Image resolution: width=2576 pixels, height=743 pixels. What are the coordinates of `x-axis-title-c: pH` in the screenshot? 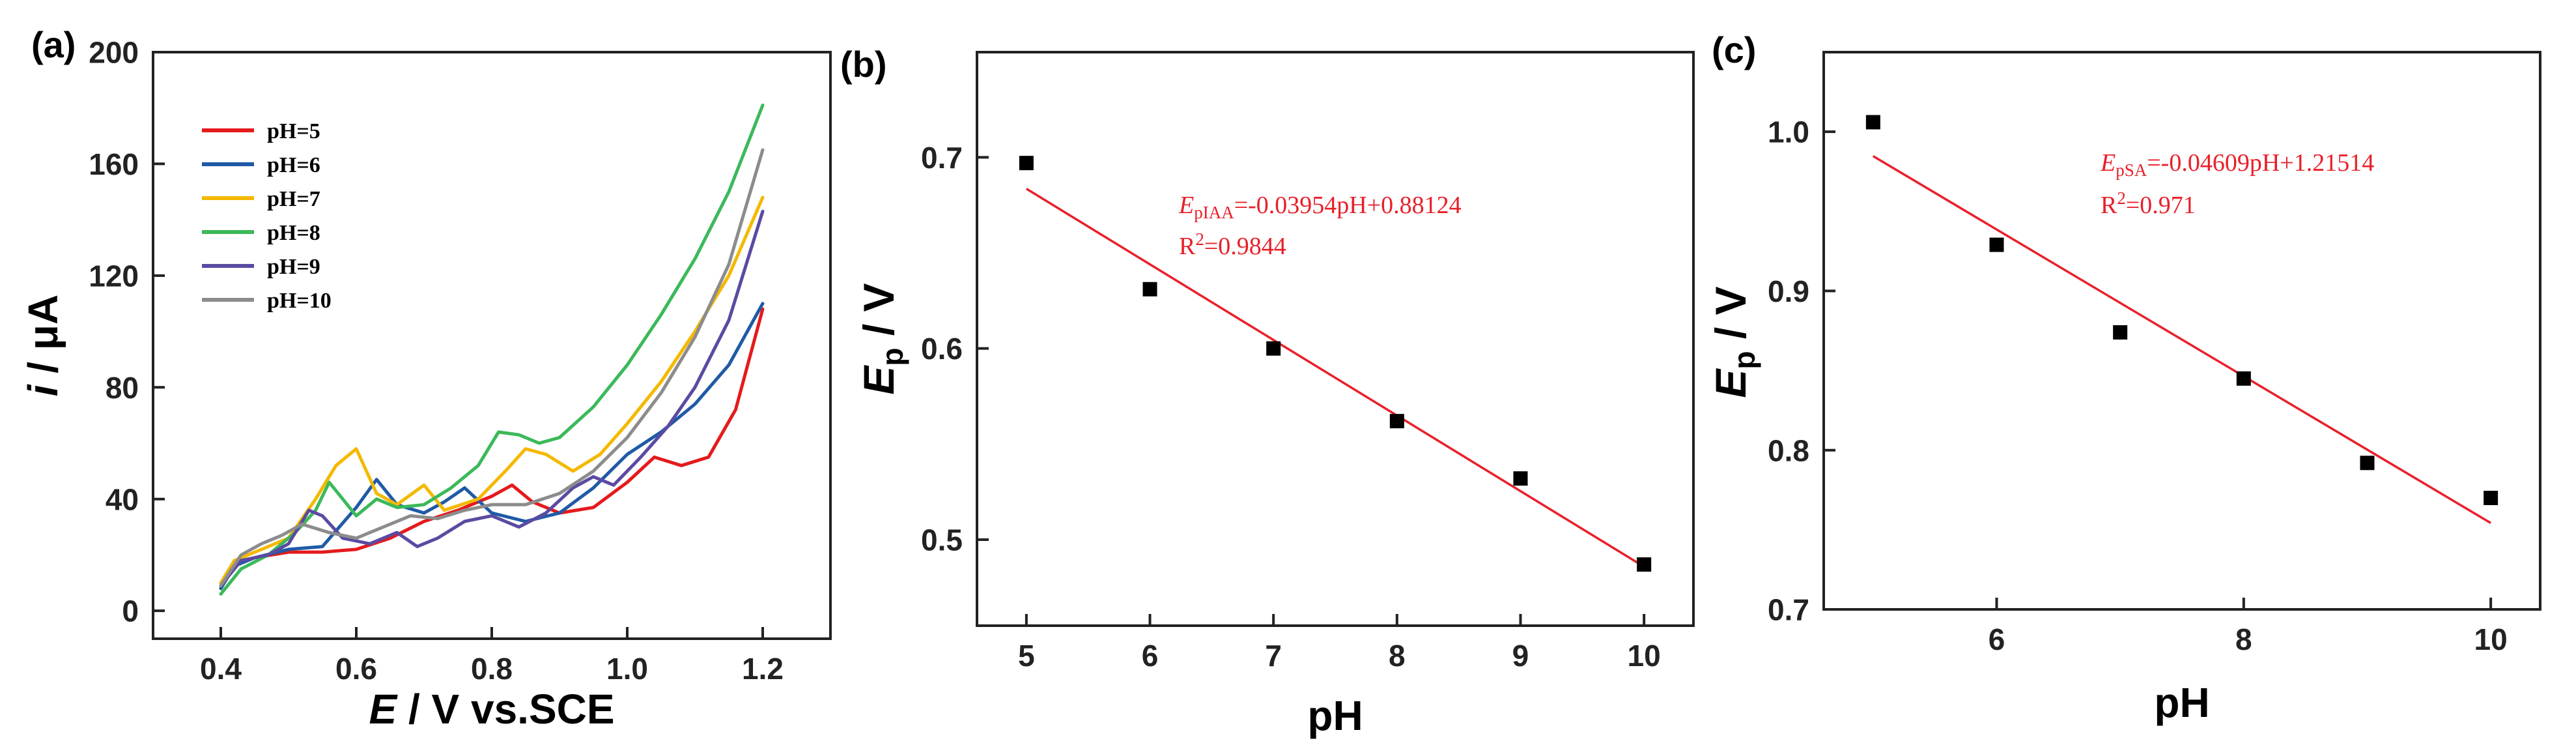 It's located at (2181, 702).